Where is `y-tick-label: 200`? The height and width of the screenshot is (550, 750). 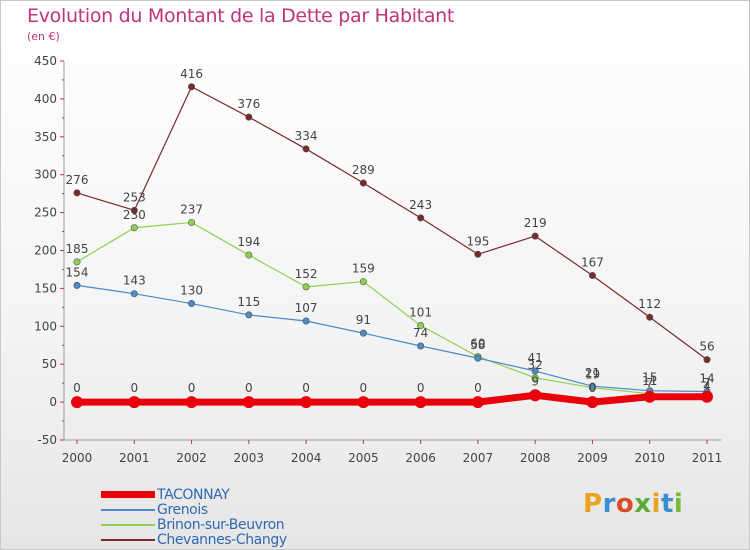 y-tick-label: 200 is located at coordinates (45, 251).